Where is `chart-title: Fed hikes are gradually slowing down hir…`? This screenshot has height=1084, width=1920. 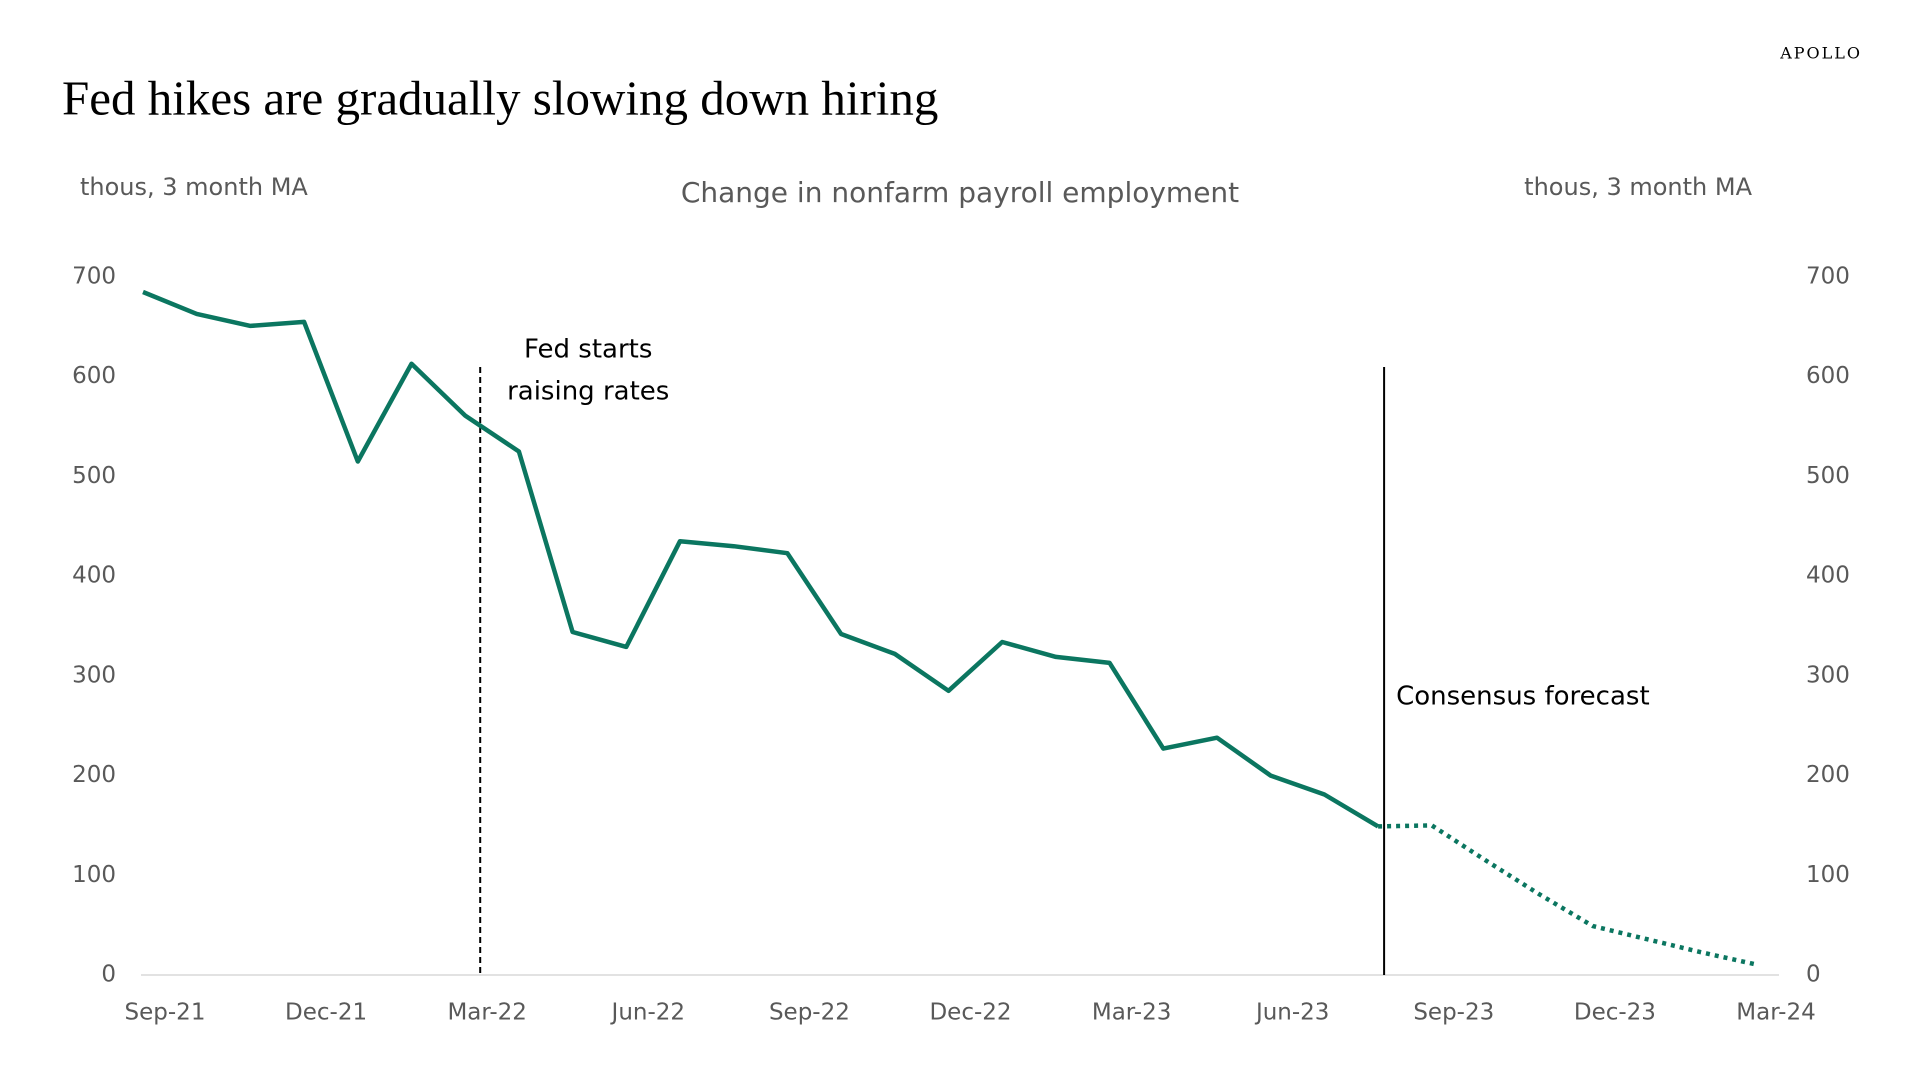 chart-title: Fed hikes are gradually slowing down hir… is located at coordinates (500, 97).